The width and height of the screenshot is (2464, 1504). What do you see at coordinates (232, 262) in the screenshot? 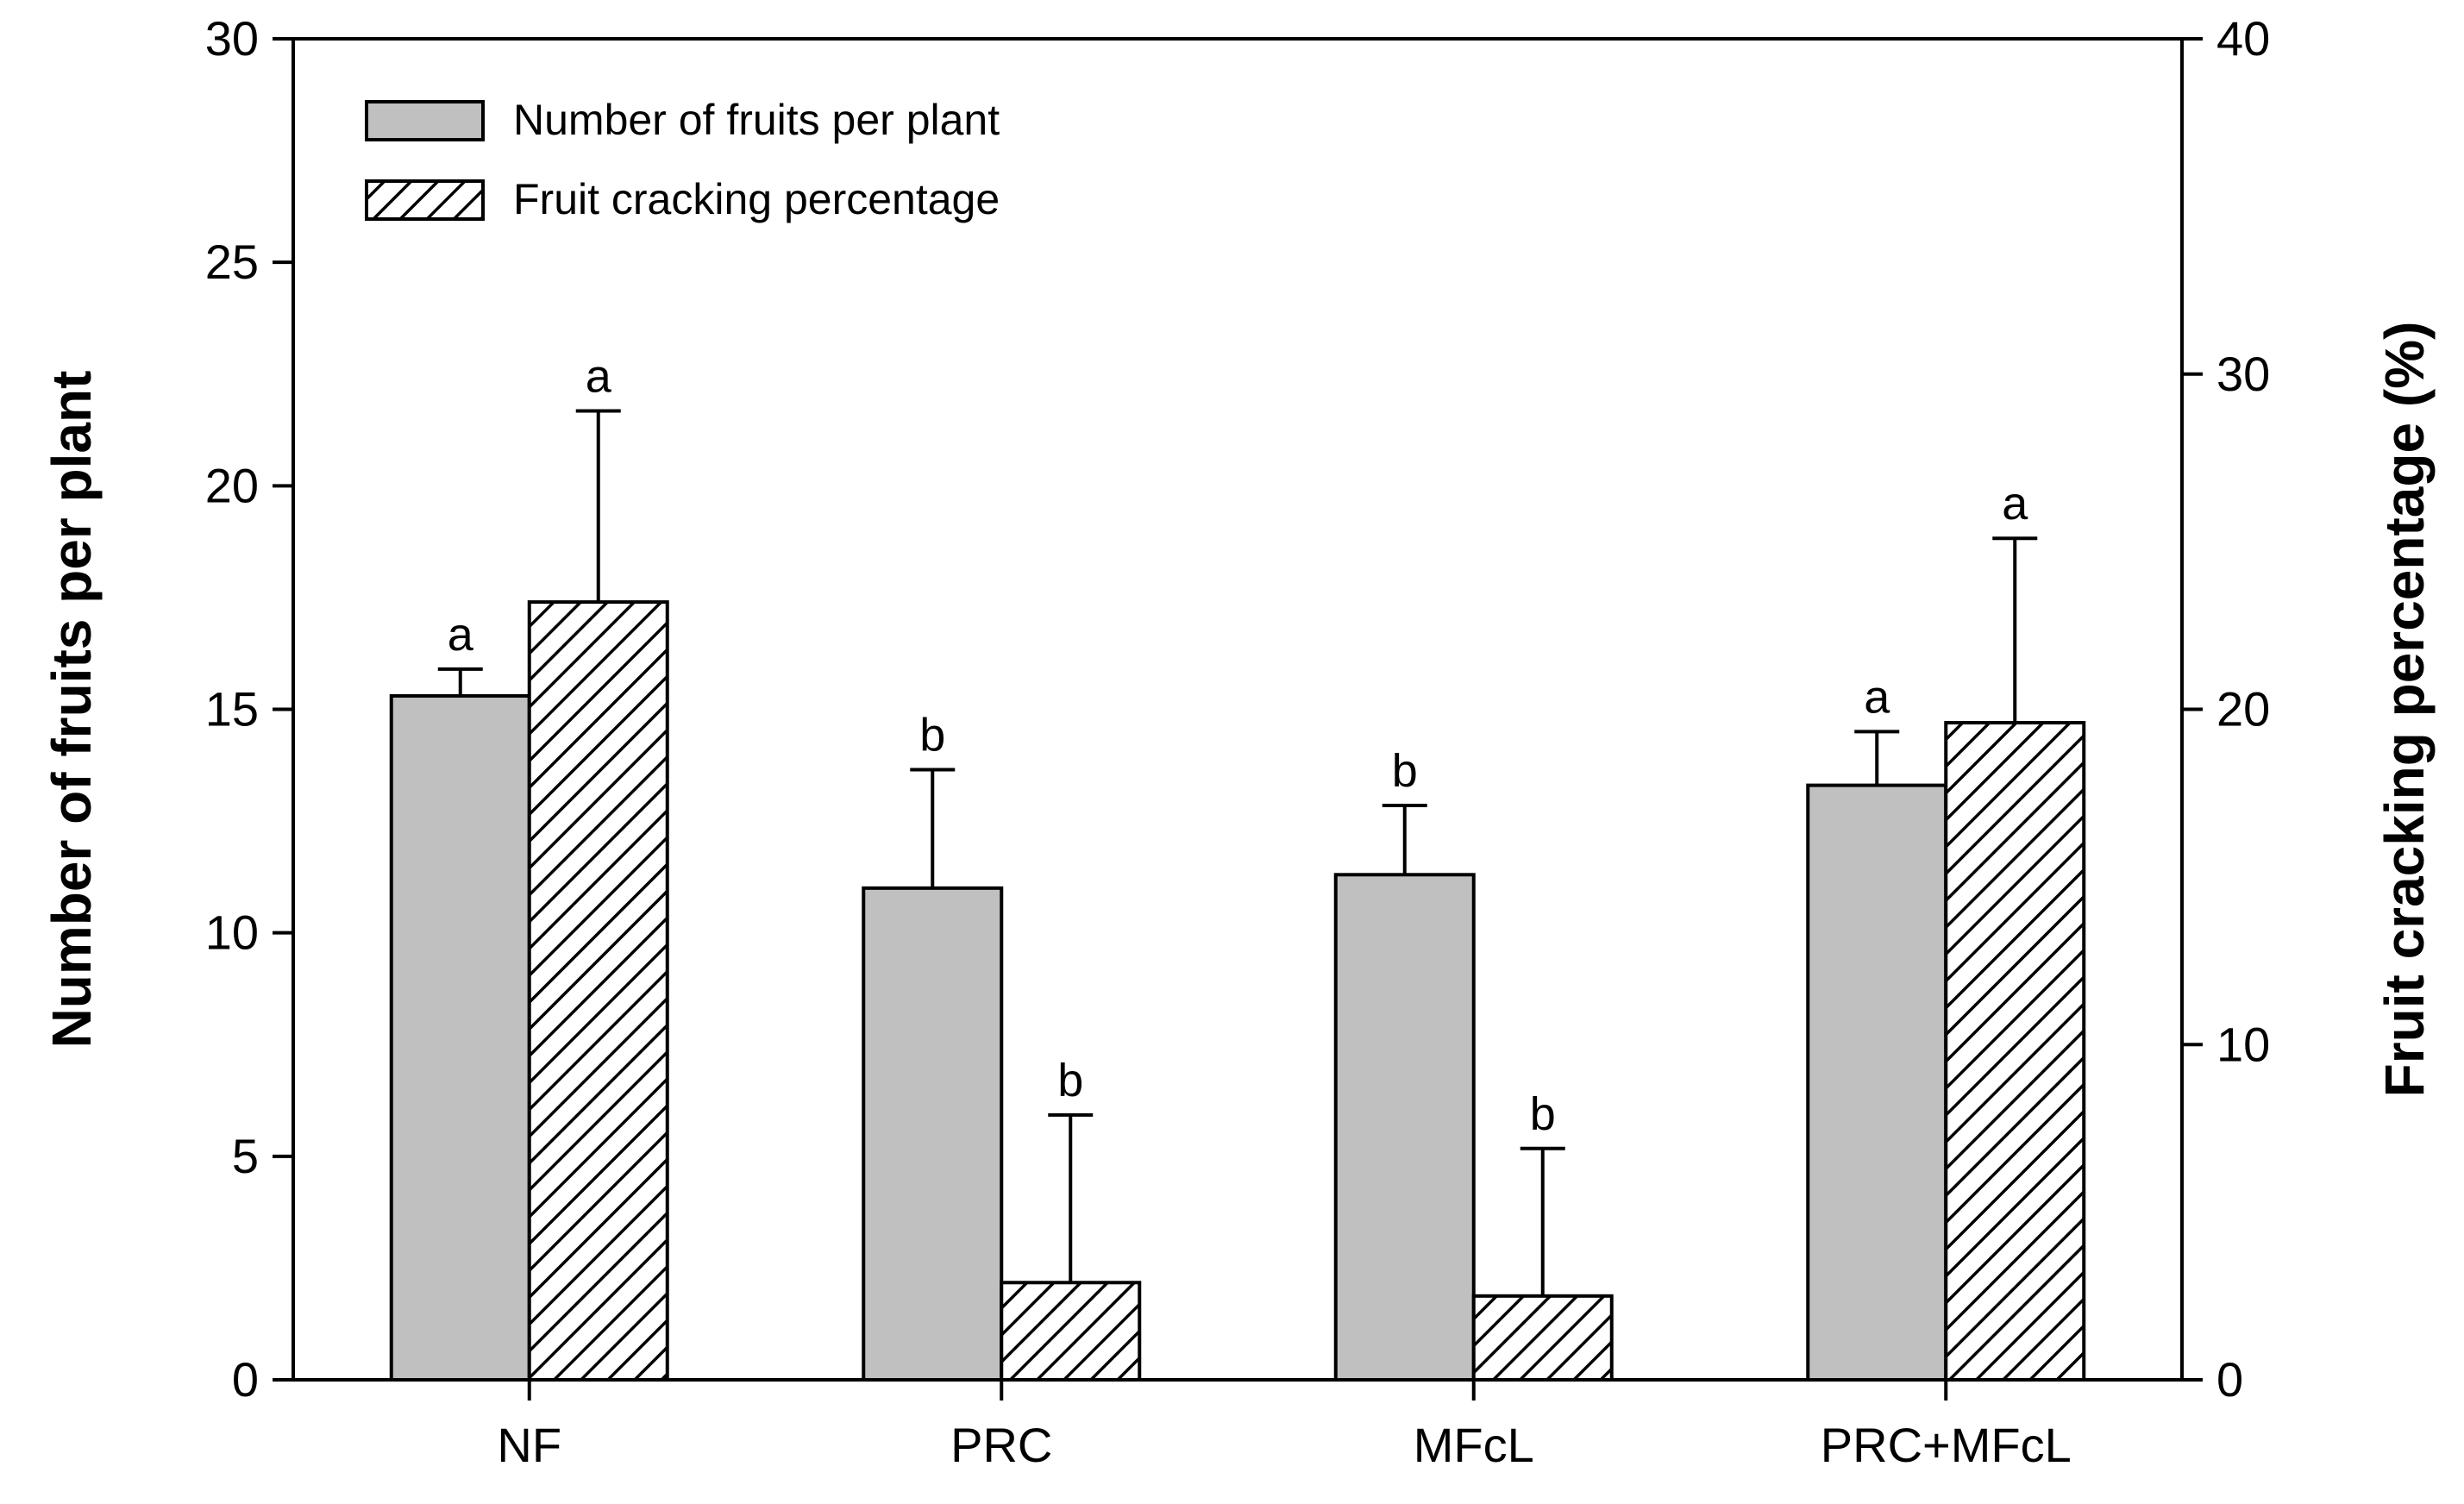
I see `y-left-tick-label: 25` at bounding box center [232, 262].